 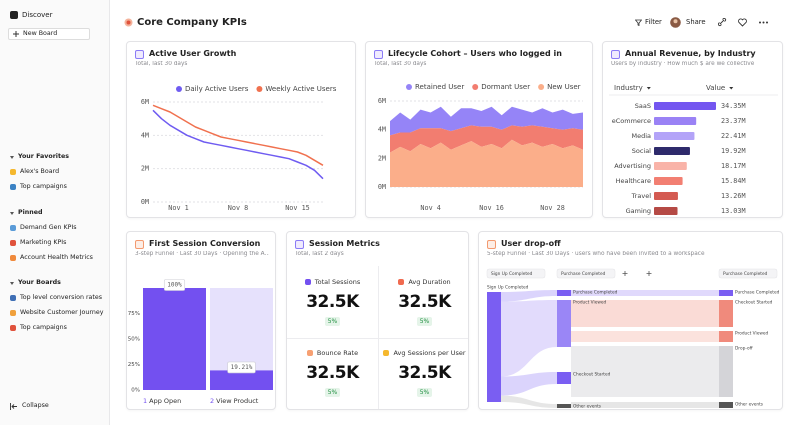 What do you see at coordinates (505, 87) in the screenshot?
I see `legend-label: Dormant User` at bounding box center [505, 87].